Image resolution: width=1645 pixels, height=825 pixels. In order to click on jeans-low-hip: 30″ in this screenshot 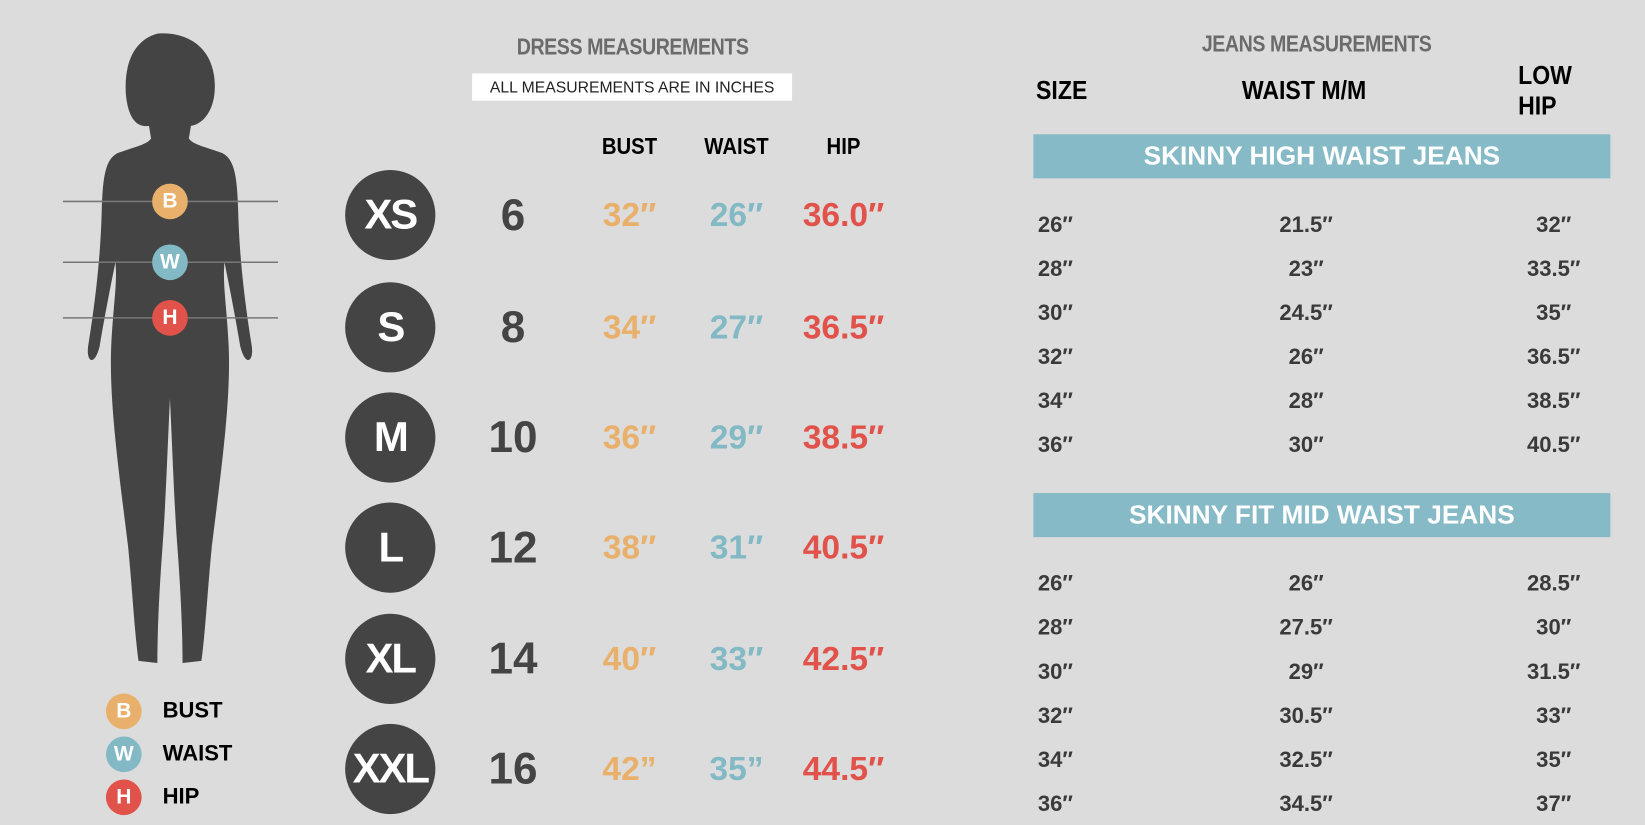, I will do `click(1554, 627)`.